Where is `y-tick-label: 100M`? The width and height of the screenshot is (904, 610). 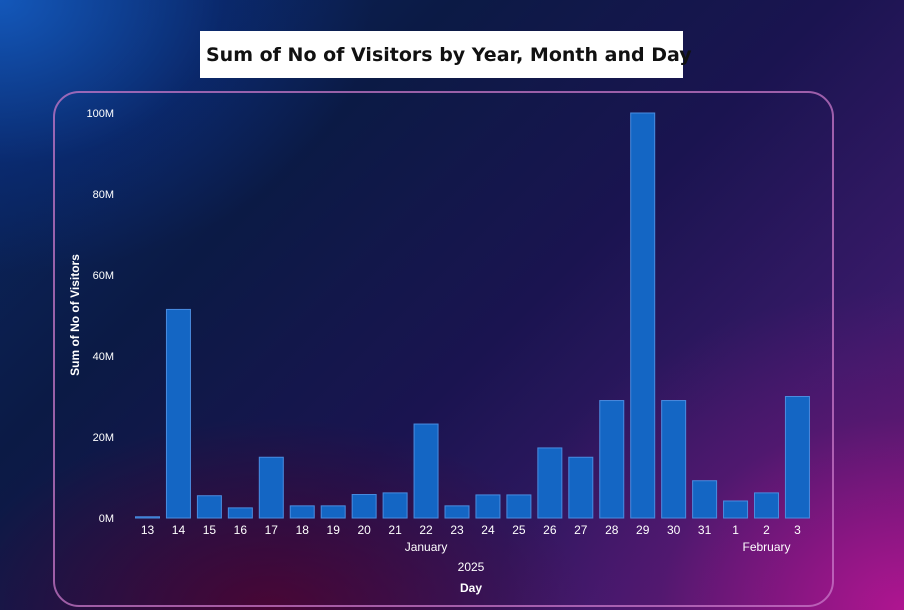
y-tick-label: 100M is located at coordinates (100, 114).